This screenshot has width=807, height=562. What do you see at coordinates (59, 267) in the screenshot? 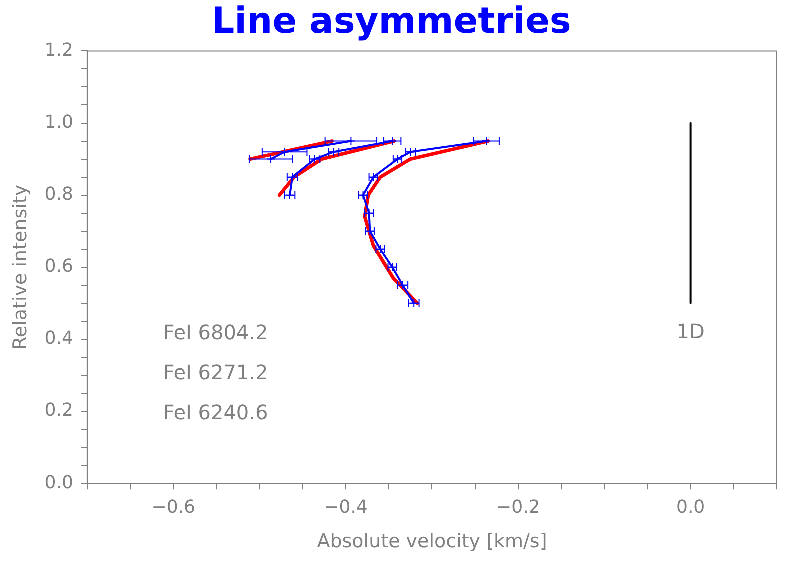
I see `y-tick-label: 0.6` at bounding box center [59, 267].